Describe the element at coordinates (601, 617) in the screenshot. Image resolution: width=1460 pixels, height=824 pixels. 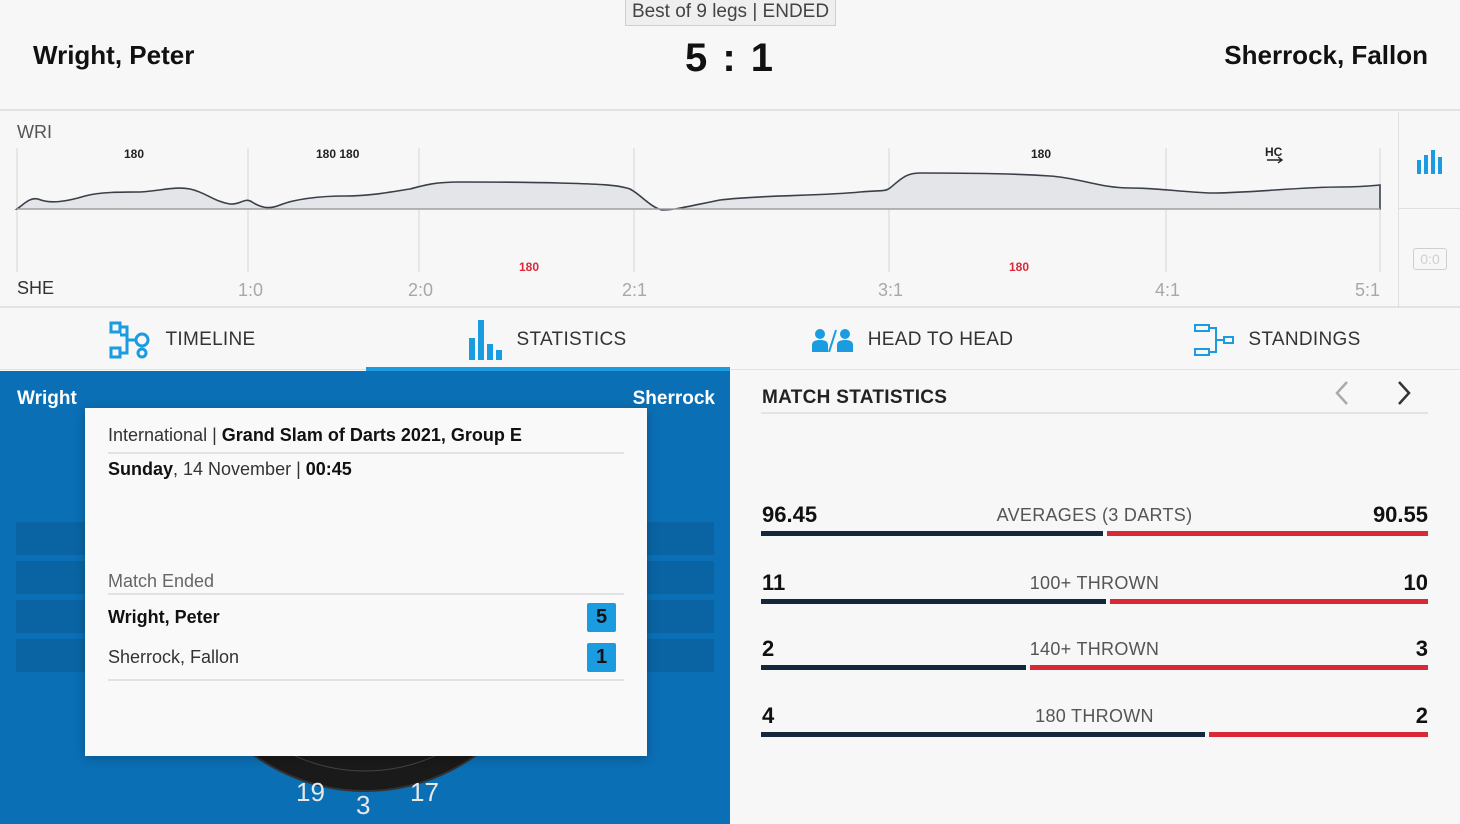
I see `home-result-score: 5` at that location.